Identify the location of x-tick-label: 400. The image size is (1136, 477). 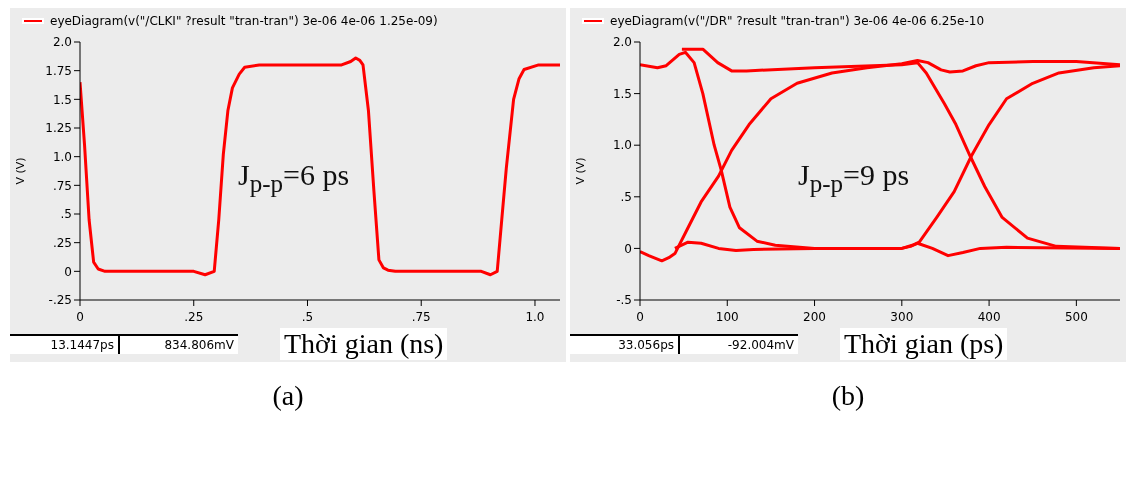
(989, 316).